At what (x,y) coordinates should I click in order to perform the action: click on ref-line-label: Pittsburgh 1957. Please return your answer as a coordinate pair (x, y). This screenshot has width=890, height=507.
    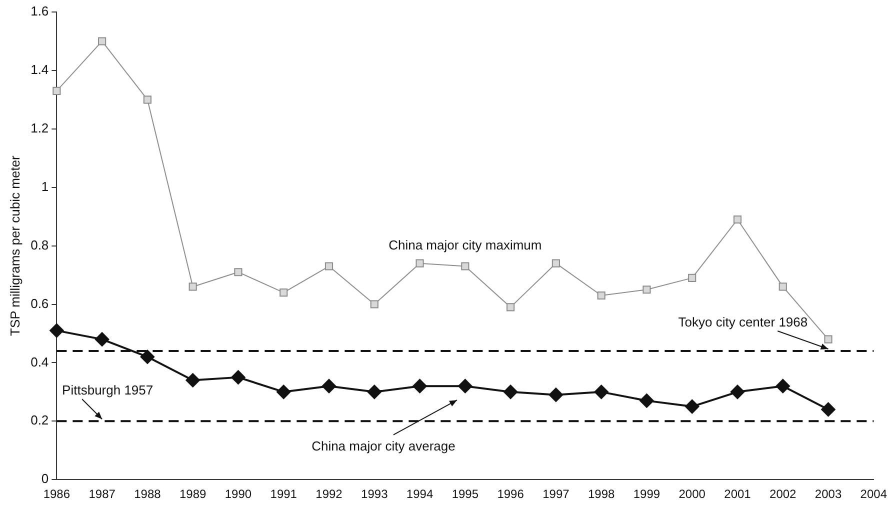
    Looking at the image, I should click on (108, 390).